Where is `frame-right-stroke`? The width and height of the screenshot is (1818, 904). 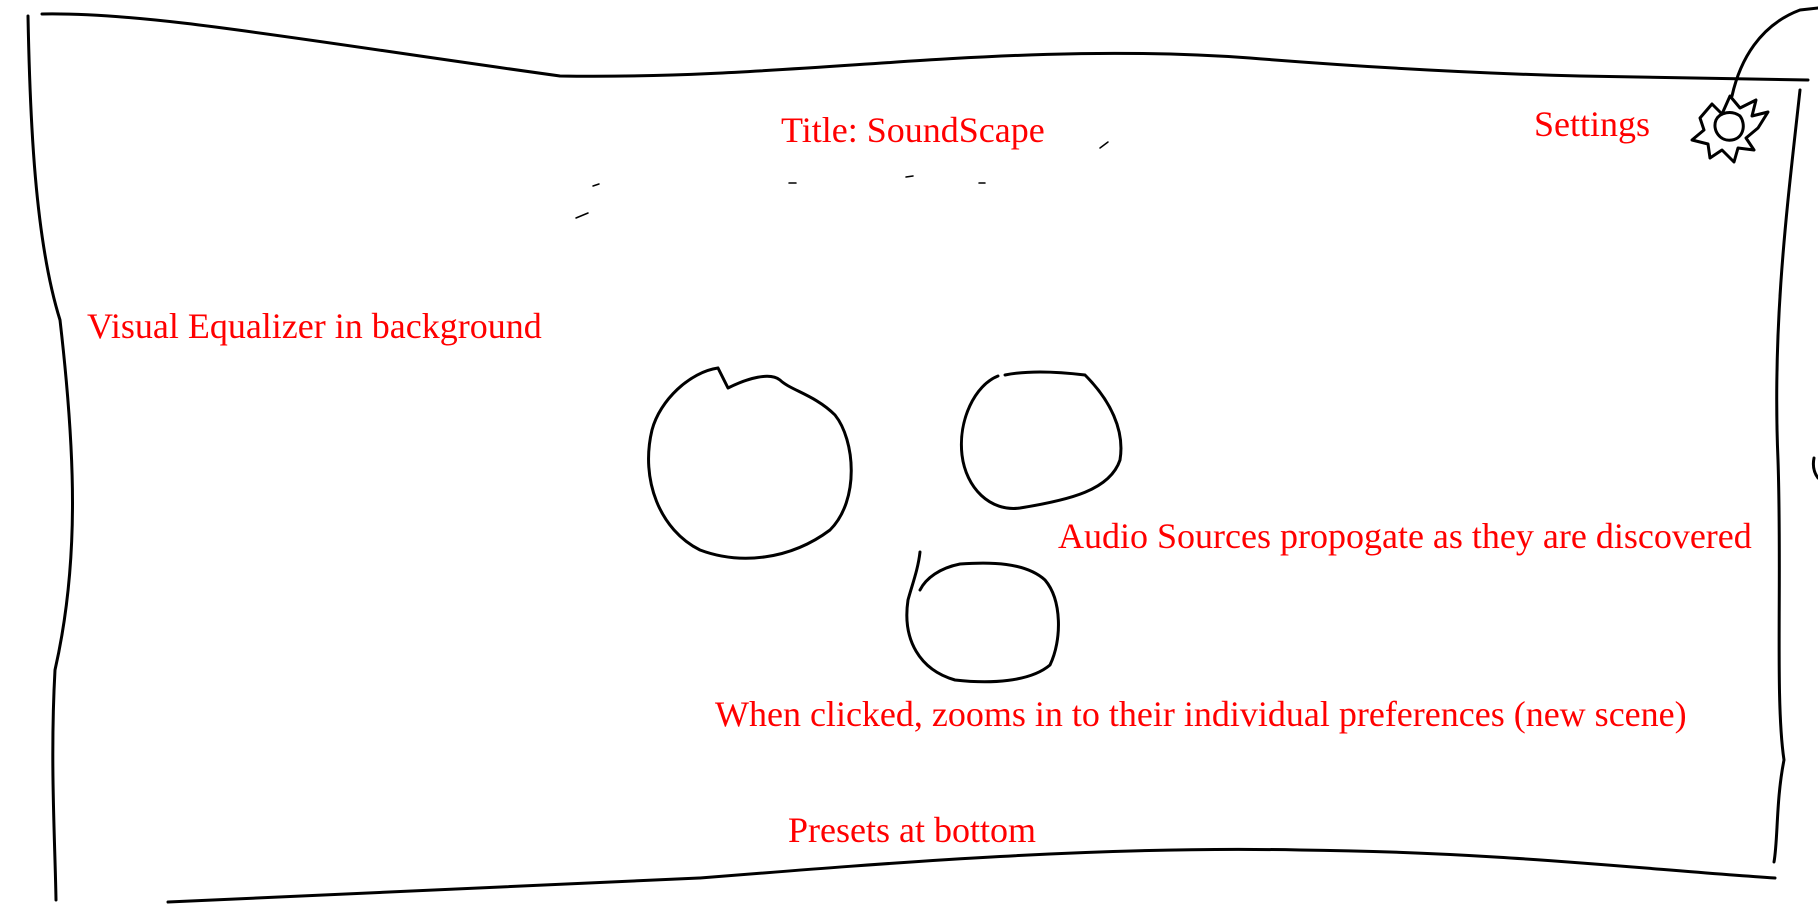 frame-right-stroke is located at coordinates (1814, 468).